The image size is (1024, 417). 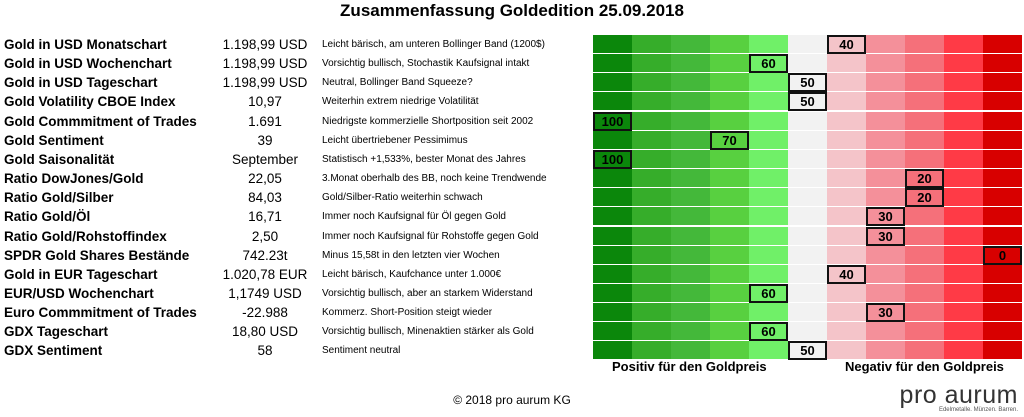 I want to click on score-marker: 40, so click(x=846, y=44).